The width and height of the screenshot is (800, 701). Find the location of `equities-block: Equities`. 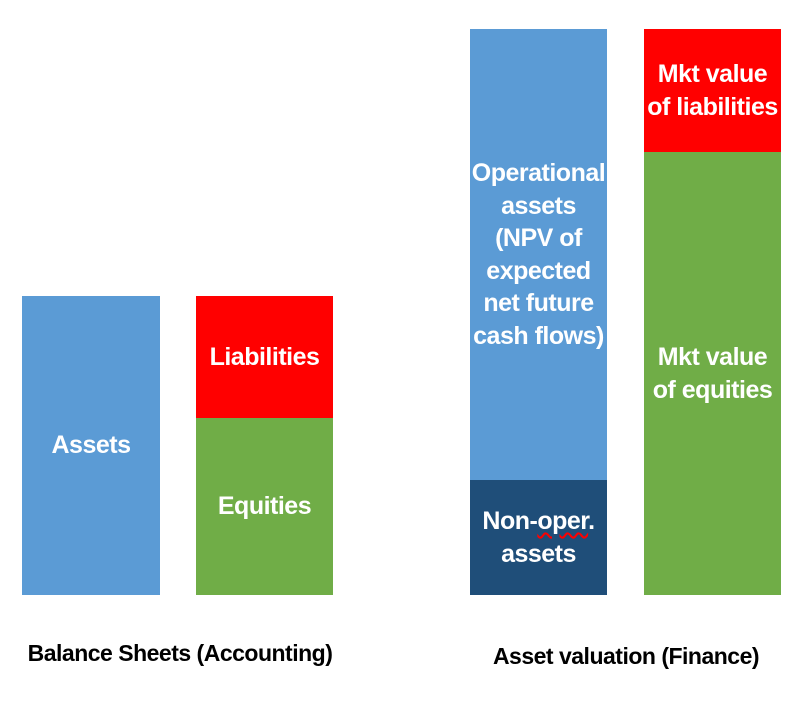

equities-block: Equities is located at coordinates (264, 506).